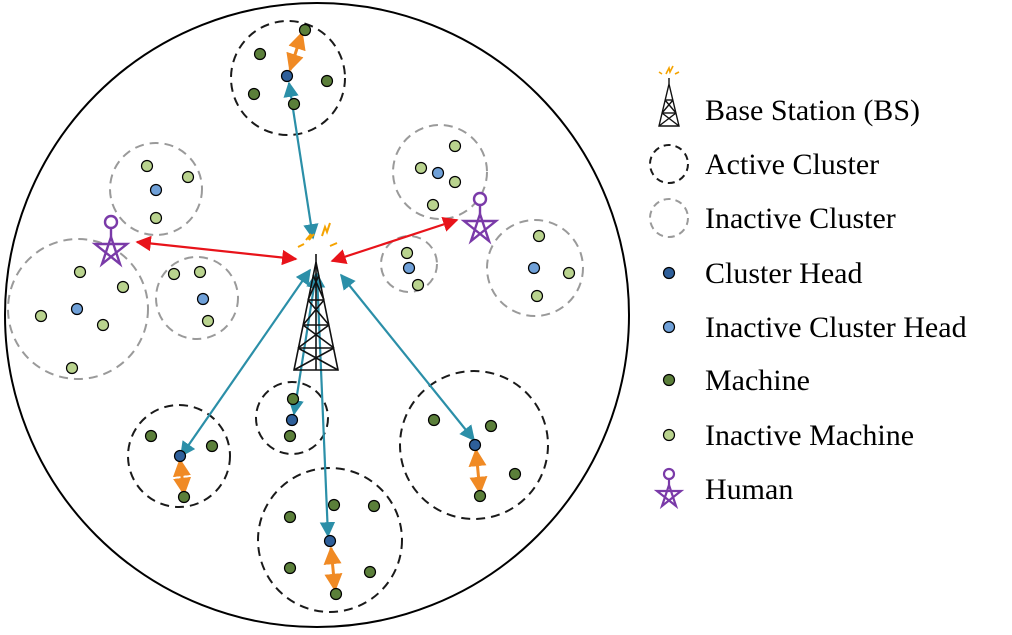  I want to click on legend-base-station-icon, so click(669, 96).